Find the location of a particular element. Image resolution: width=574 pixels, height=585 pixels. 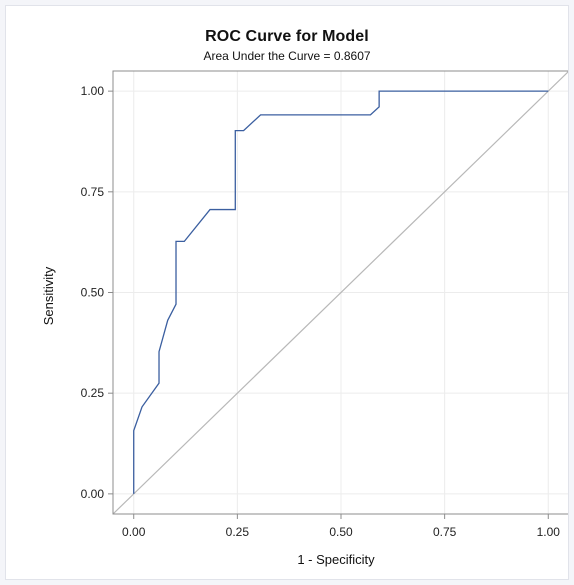

x-tick-label: 0.75 is located at coordinates (445, 532).